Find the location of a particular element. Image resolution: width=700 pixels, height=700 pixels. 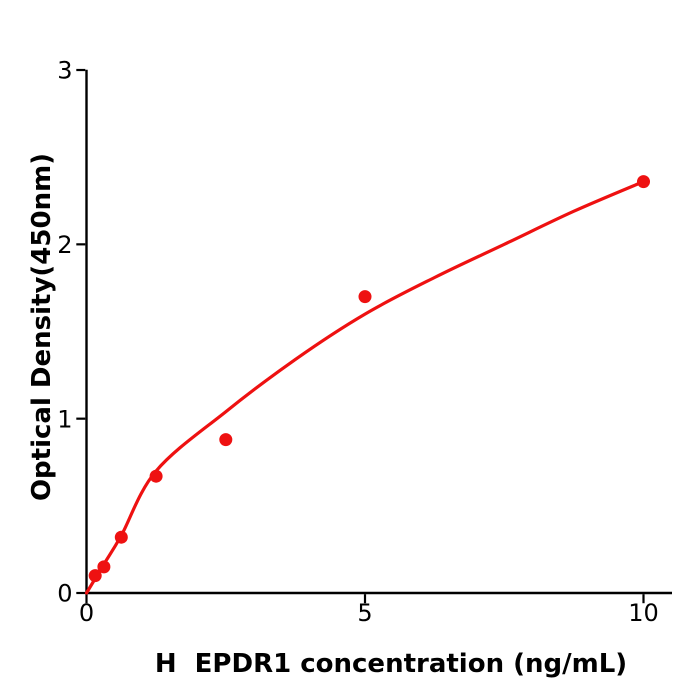

x-tick-label: 0 is located at coordinates (86, 613).